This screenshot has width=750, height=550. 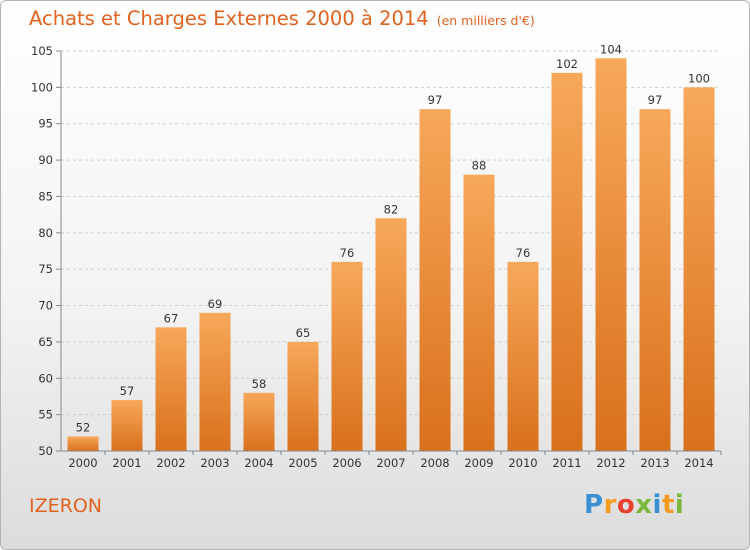 What do you see at coordinates (303, 333) in the screenshot?
I see `data-label: 65` at bounding box center [303, 333].